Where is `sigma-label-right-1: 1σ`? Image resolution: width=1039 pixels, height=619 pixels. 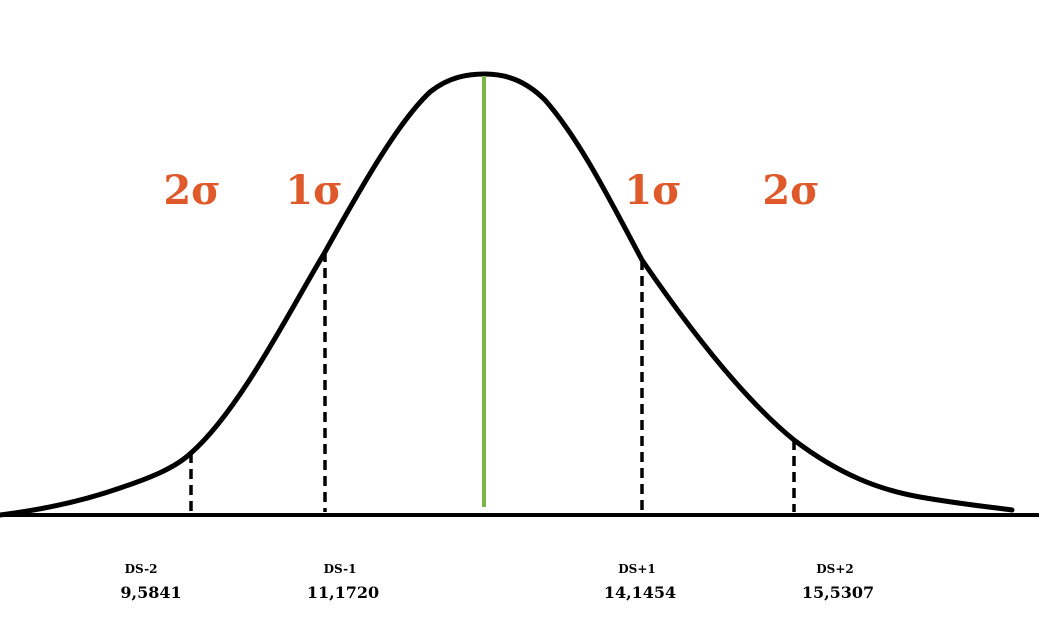
sigma-label-right-1: 1σ is located at coordinates (652, 190).